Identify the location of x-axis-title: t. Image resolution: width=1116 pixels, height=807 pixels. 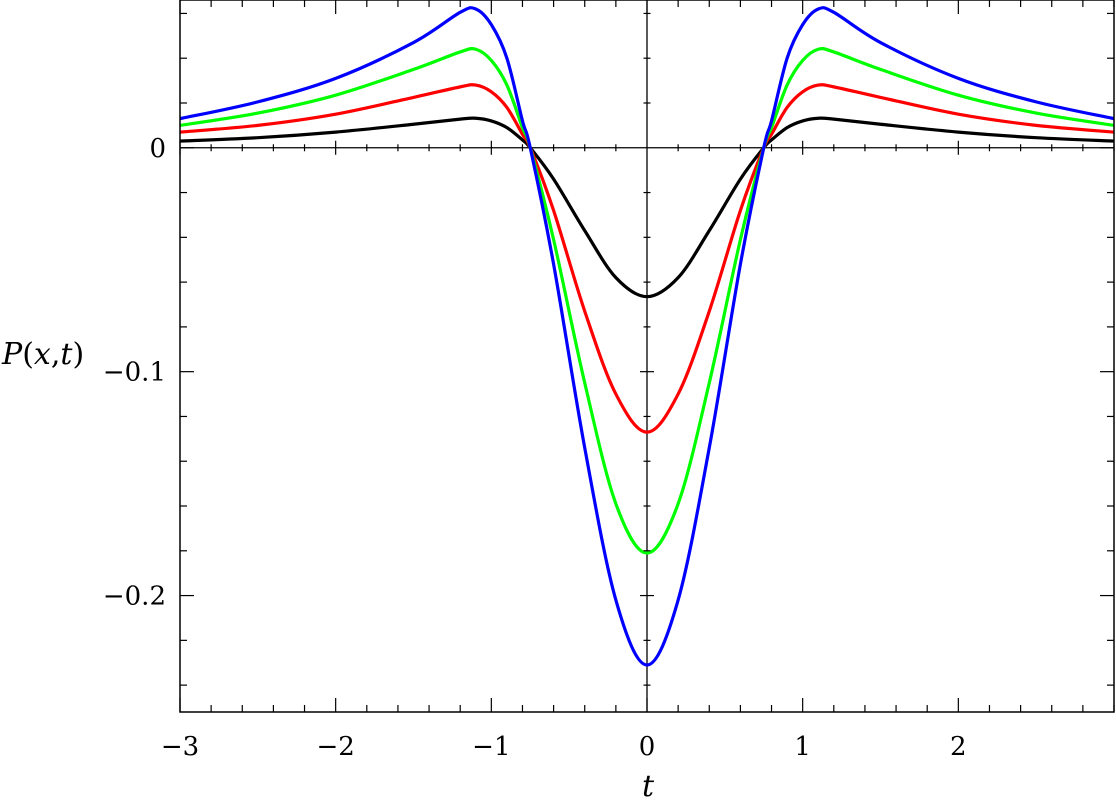
(648, 786).